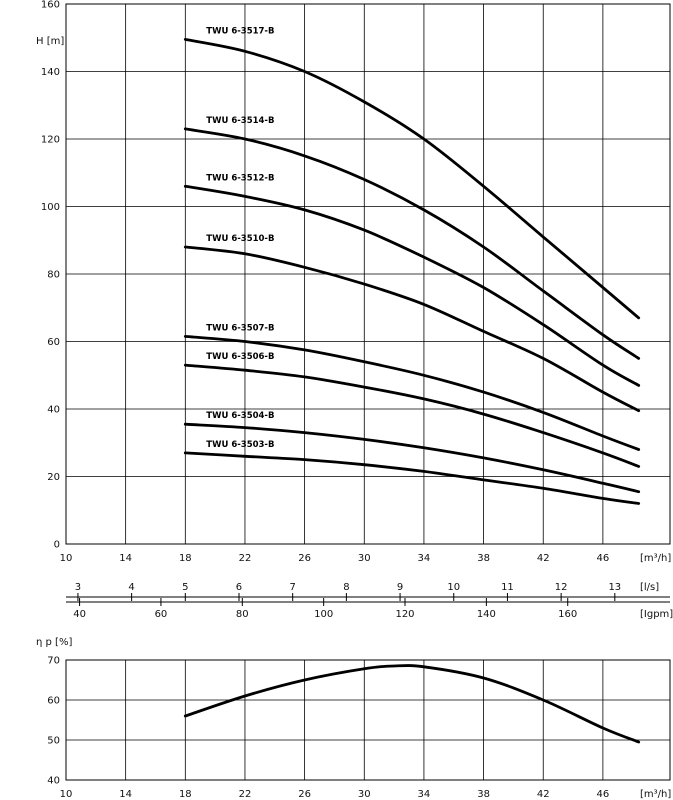 The image size is (673, 800). What do you see at coordinates (656, 614) in the screenshot?
I see `igpm-unit-label: [Igpm]` at bounding box center [656, 614].